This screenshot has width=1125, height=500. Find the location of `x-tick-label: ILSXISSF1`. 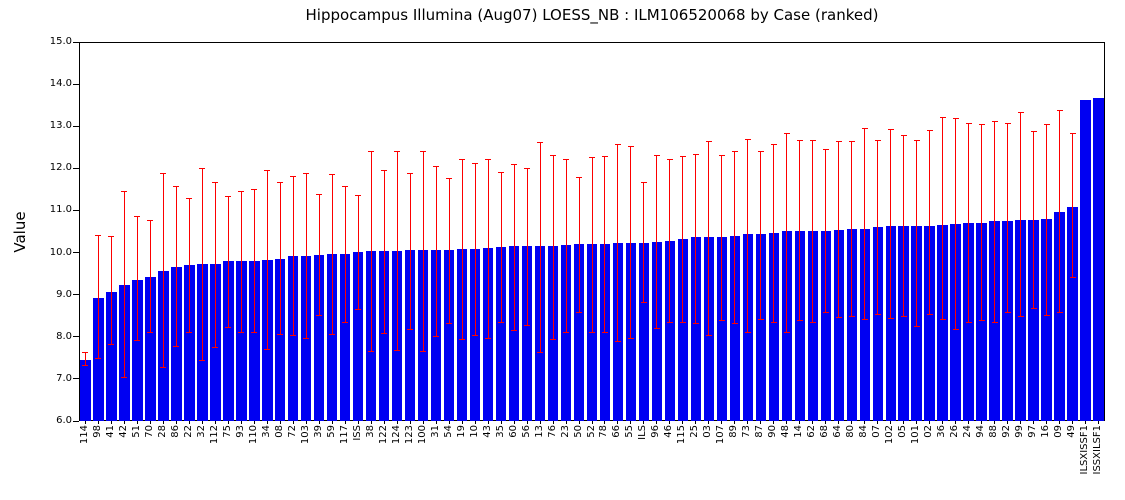

x-tick-label: ILSXISSF1 is located at coordinates (1085, 450).